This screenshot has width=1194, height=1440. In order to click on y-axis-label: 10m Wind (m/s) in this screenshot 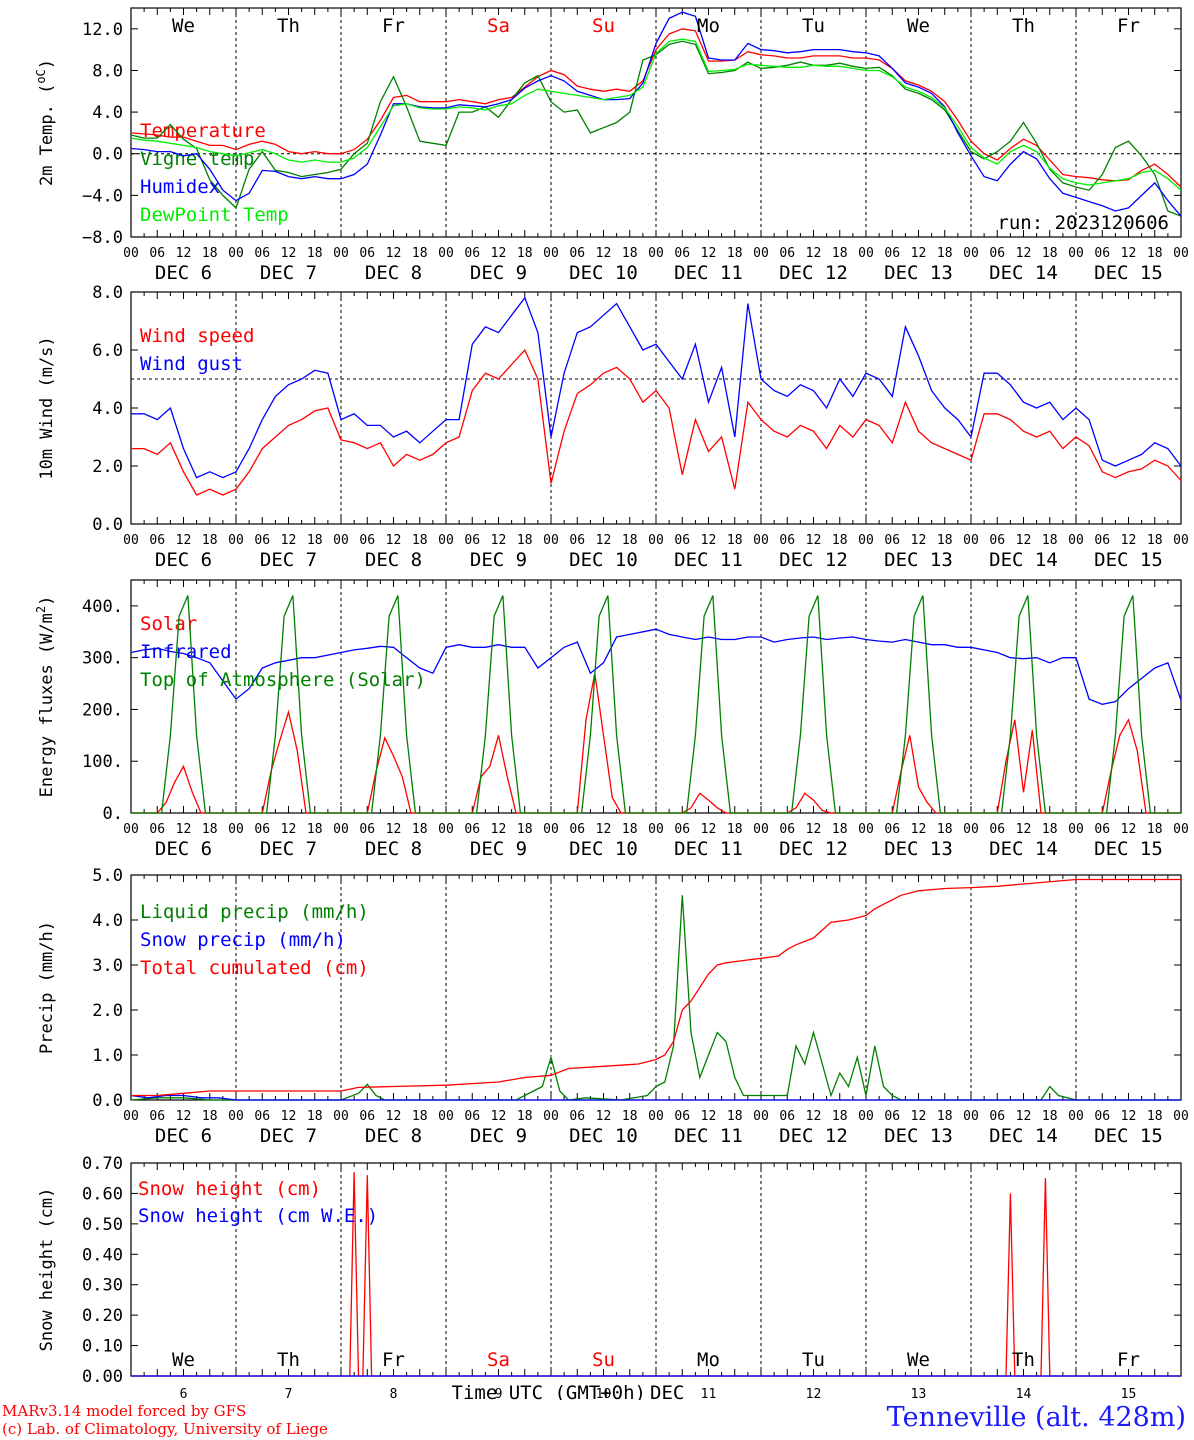, I will do `click(47, 407)`.